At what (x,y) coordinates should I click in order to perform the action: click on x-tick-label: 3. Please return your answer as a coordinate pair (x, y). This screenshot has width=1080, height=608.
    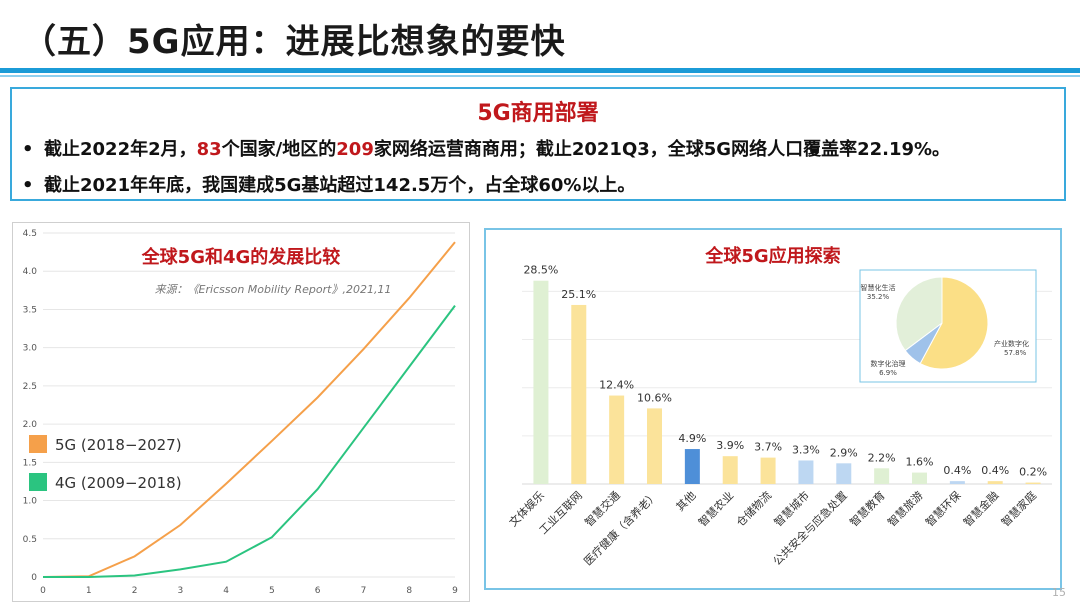
    Looking at the image, I should click on (180, 591).